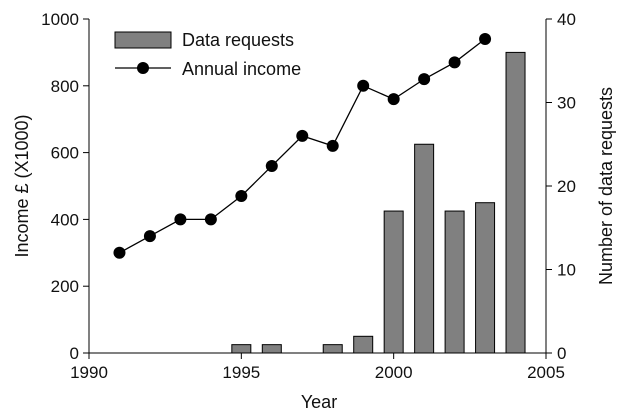 This screenshot has height=413, width=620. Describe the element at coordinates (393, 282) in the screenshot. I see `bar-2000` at that location.